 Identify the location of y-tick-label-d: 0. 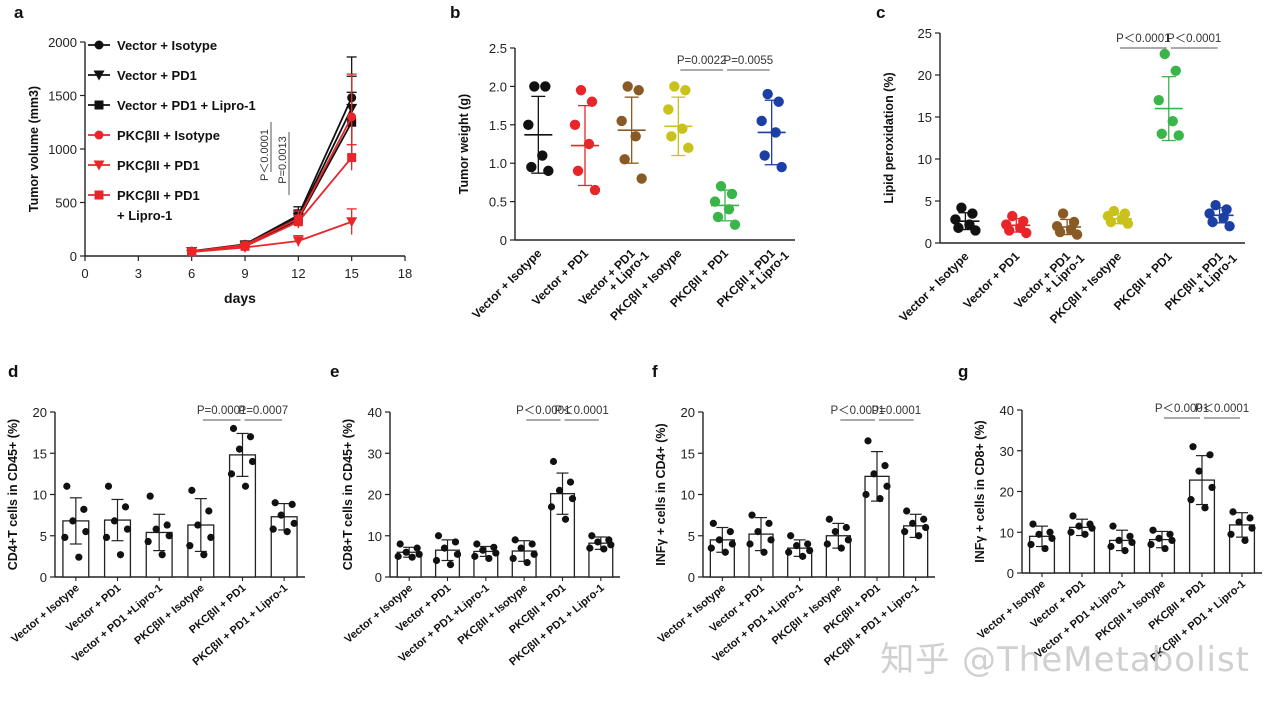
(43, 577).